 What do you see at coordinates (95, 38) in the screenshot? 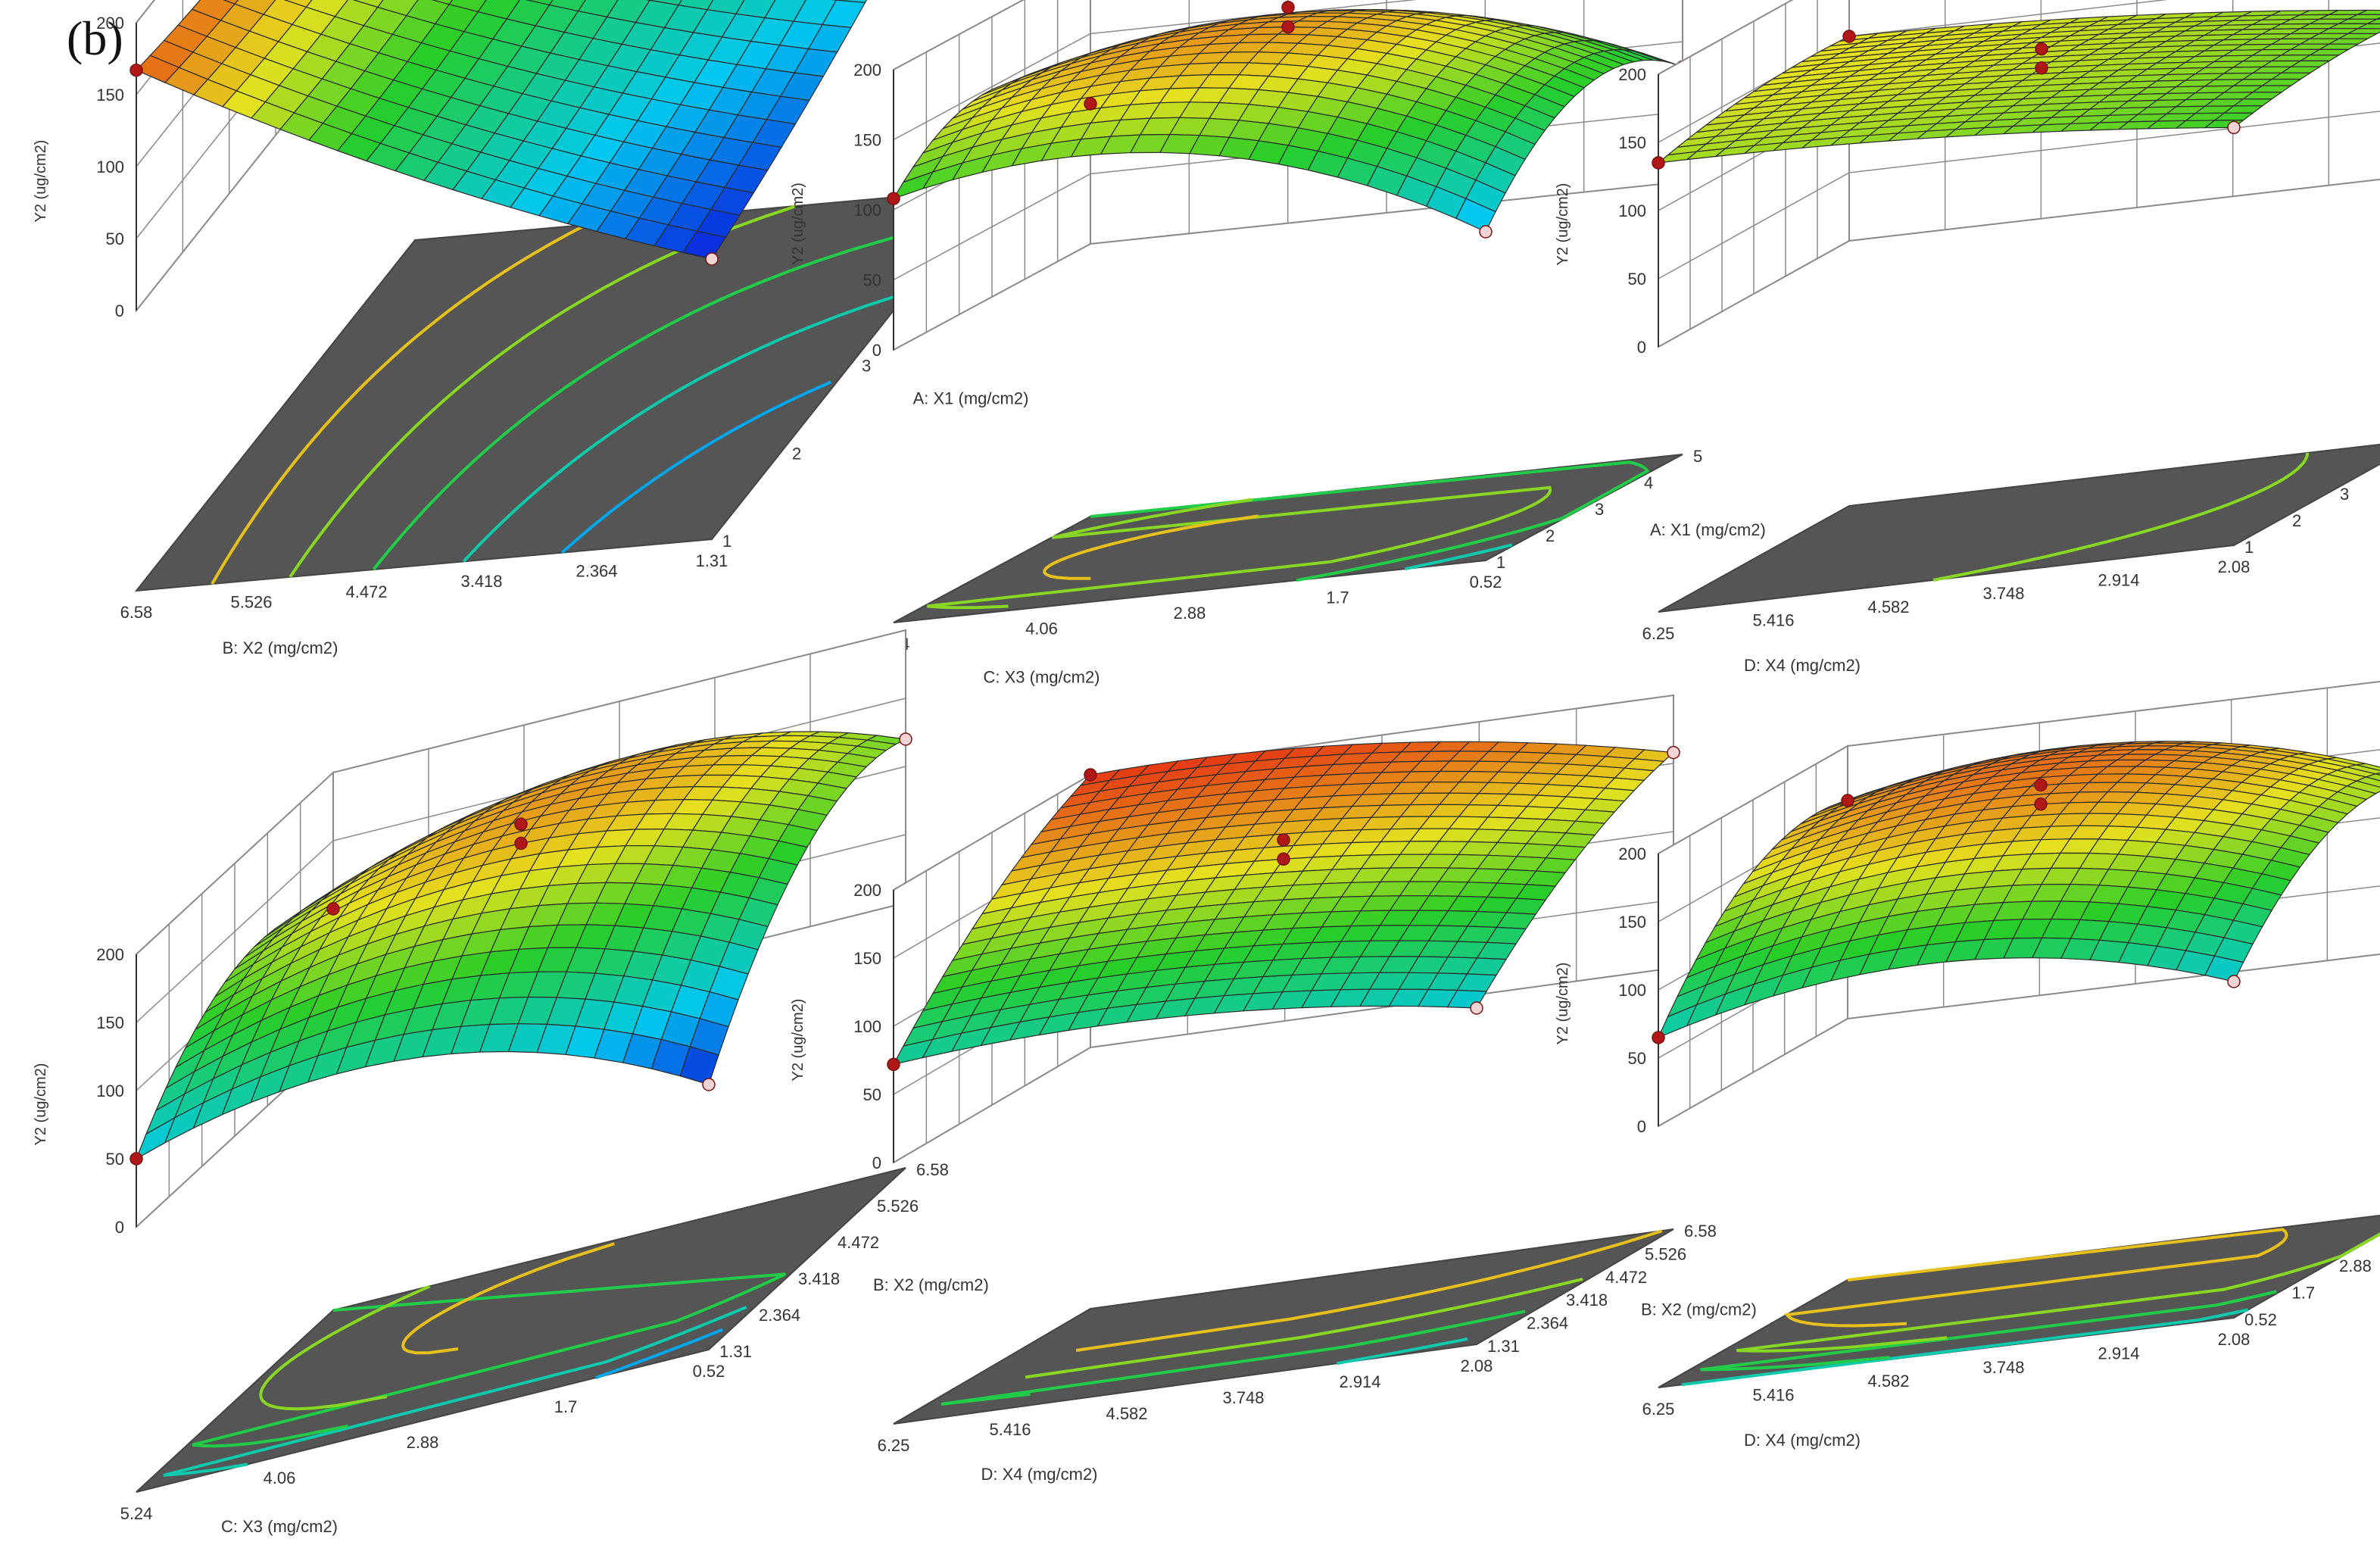
I see `panel-label: (b)` at bounding box center [95, 38].